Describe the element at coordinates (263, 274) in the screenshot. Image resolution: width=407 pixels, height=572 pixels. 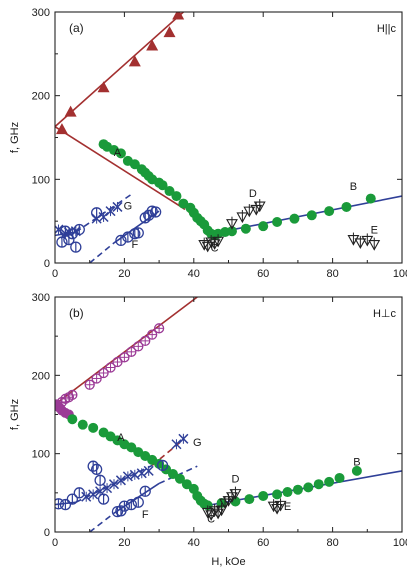
I see `x-tick-label: 60` at that location.